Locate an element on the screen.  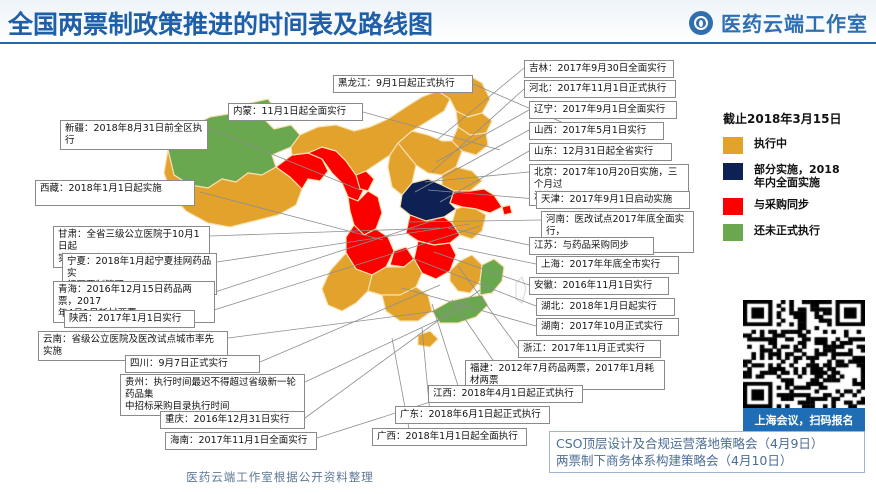
callout-shandong: 山东：12月31日起全省实行 is located at coordinates (600, 152).